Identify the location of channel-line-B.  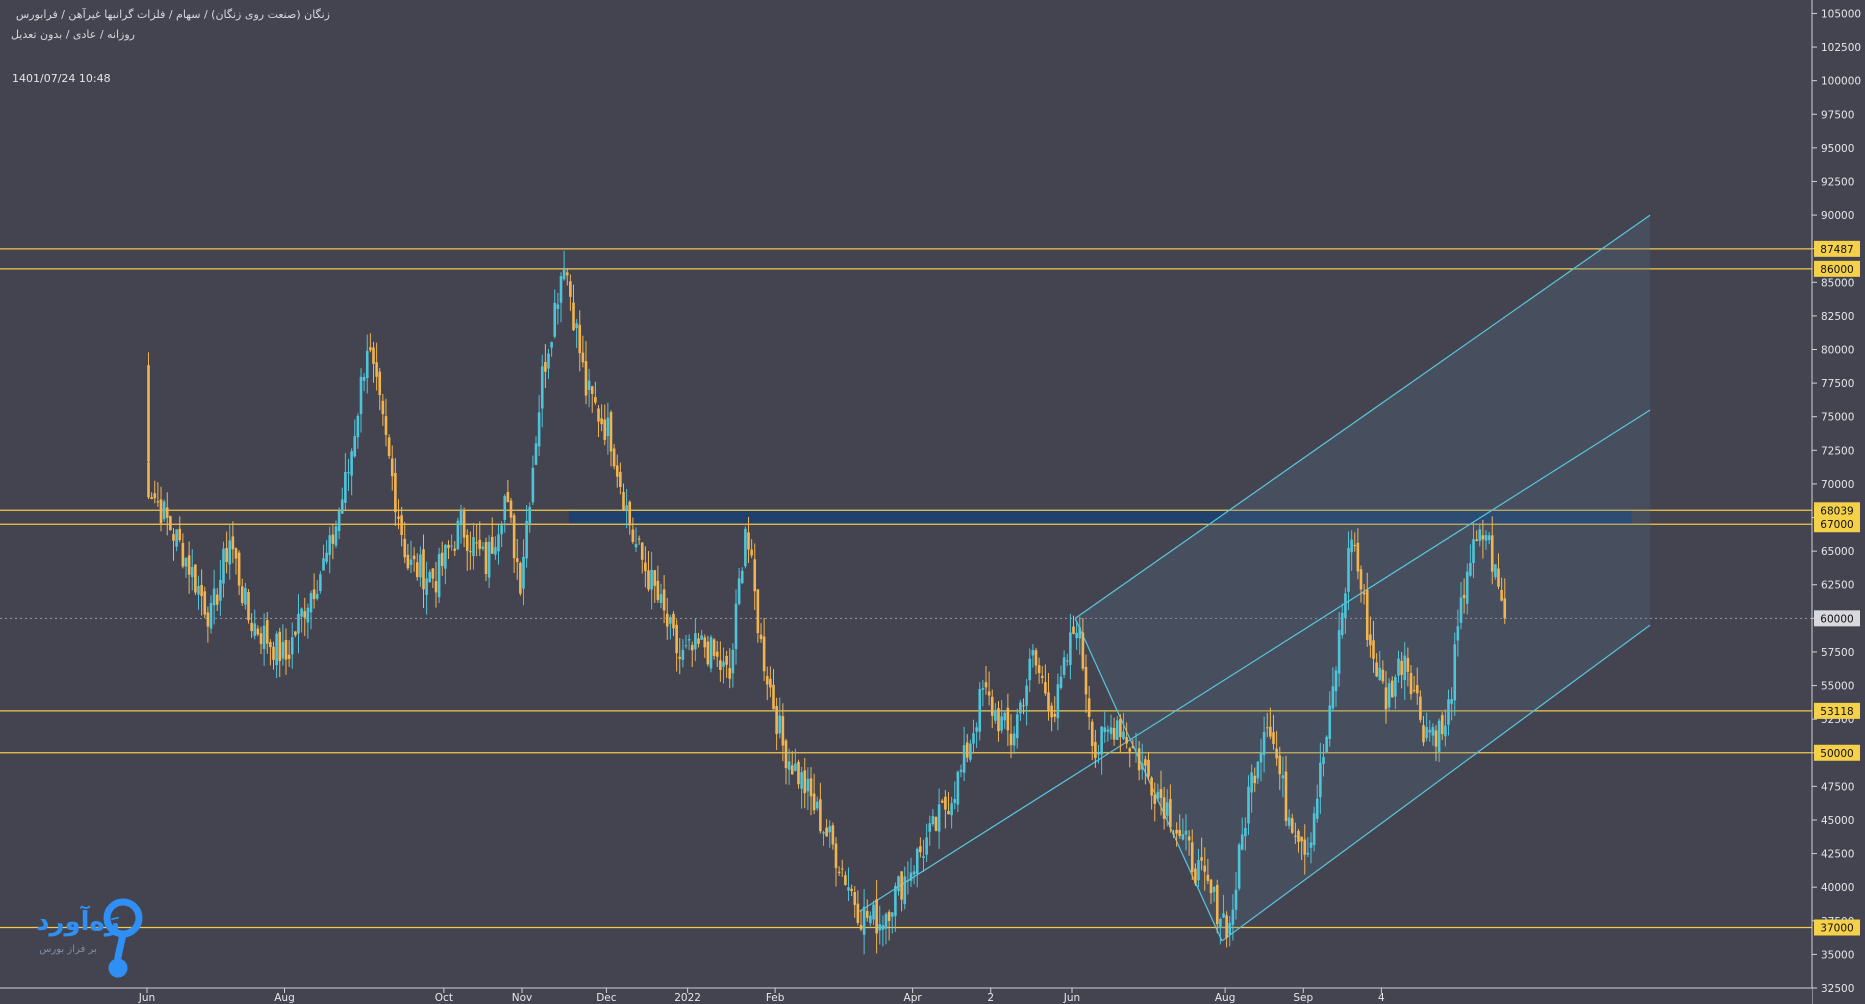
(1362, 416).